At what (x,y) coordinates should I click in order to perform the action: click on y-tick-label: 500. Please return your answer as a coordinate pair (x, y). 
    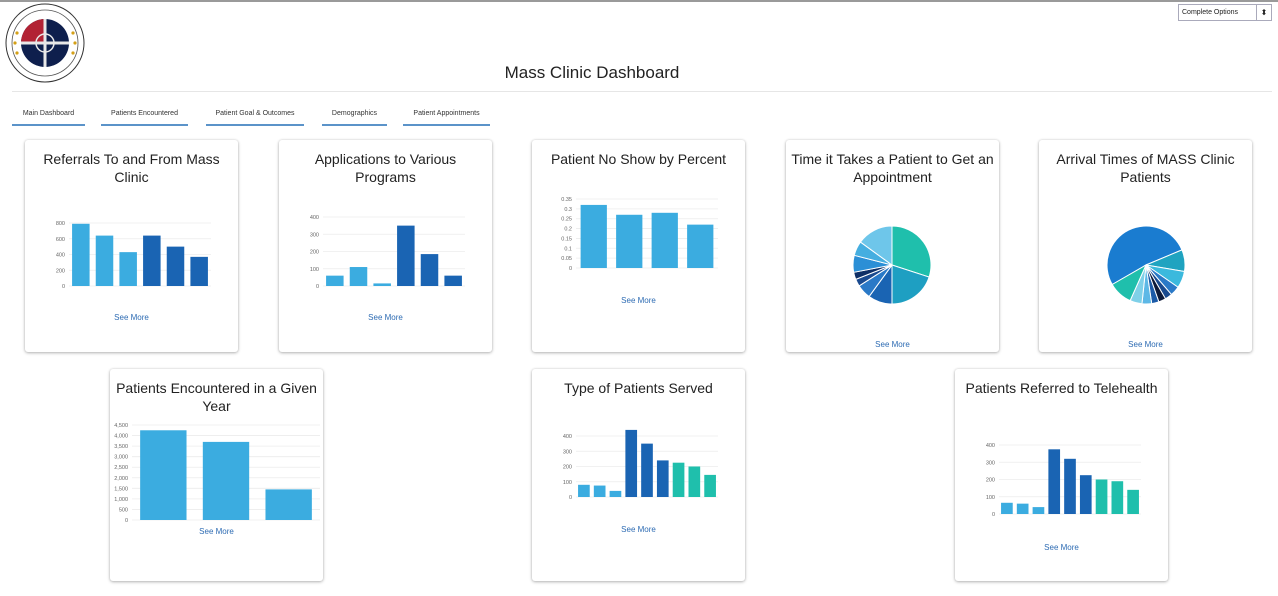
    Looking at the image, I should click on (123, 510).